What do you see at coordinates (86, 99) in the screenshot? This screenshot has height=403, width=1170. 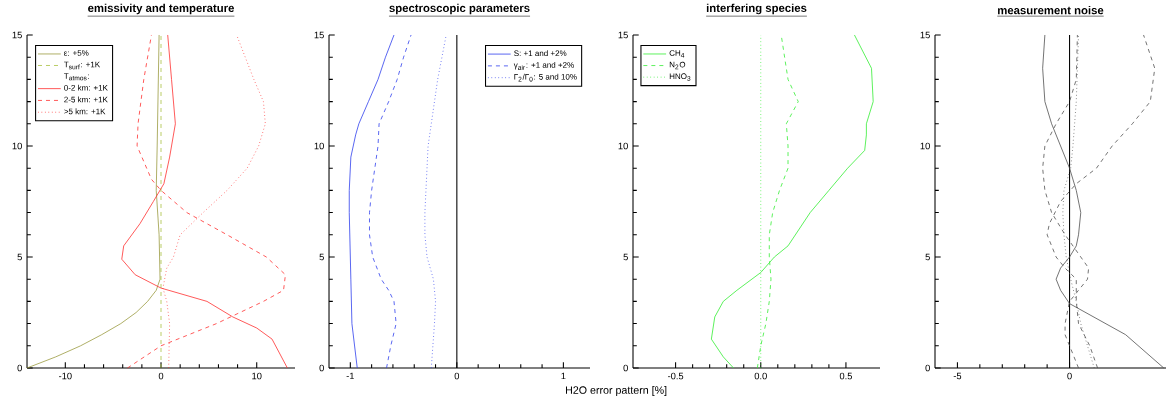 I see `legend-label: 2-5 km: +1K` at bounding box center [86, 99].